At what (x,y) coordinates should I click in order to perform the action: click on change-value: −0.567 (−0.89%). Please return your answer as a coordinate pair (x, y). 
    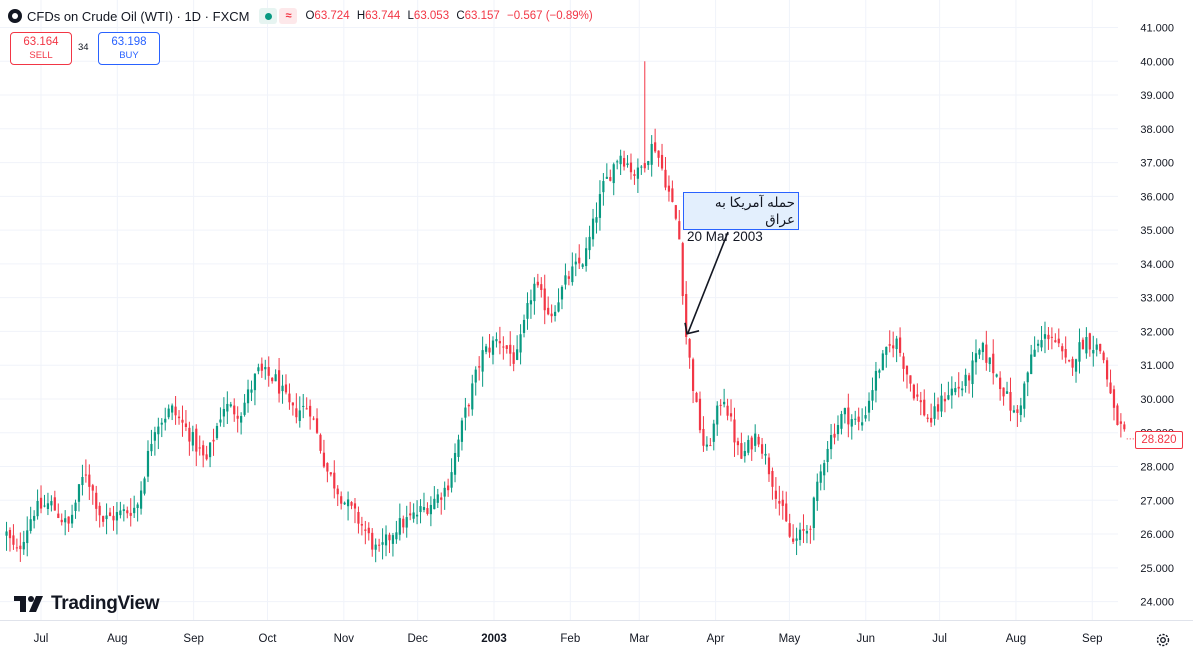
    Looking at the image, I should click on (550, 16).